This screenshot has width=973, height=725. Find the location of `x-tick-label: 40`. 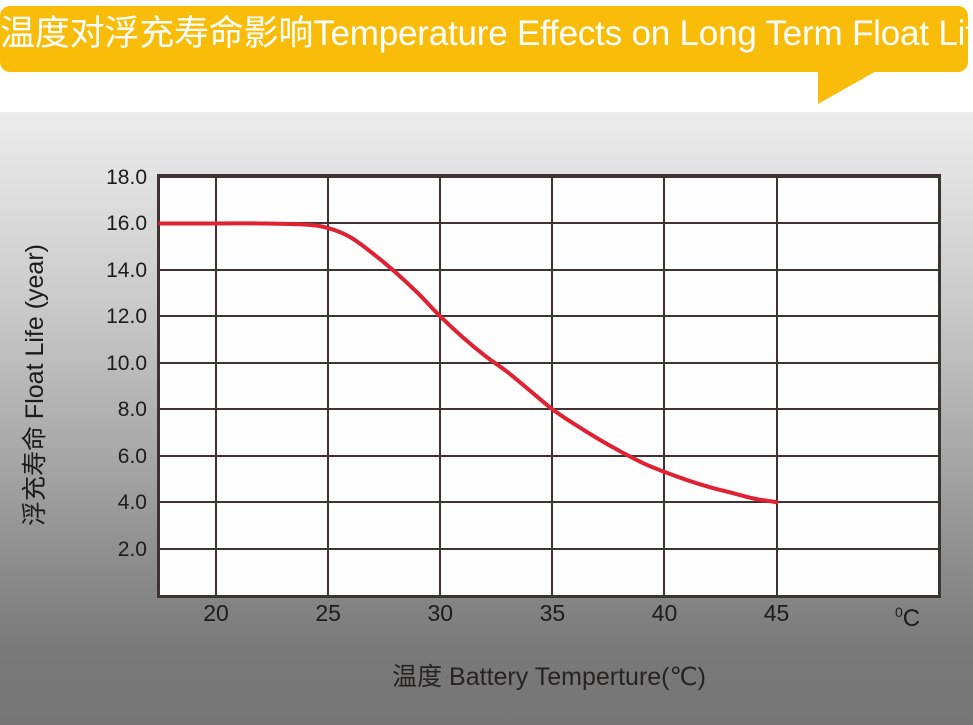

x-tick-label: 40 is located at coordinates (664, 613).